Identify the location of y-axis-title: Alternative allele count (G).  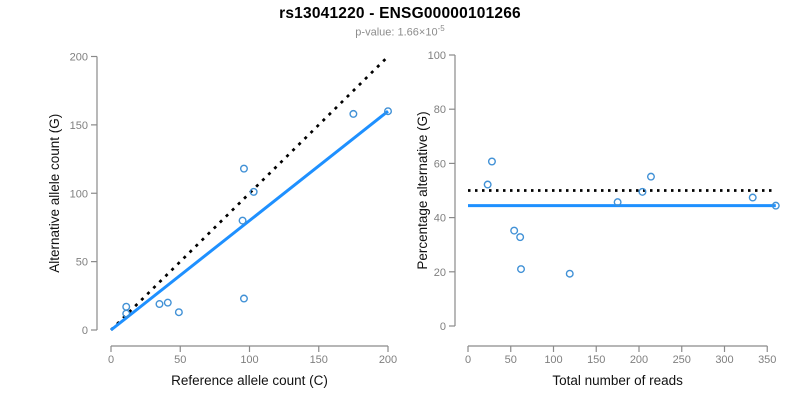
(54, 193).